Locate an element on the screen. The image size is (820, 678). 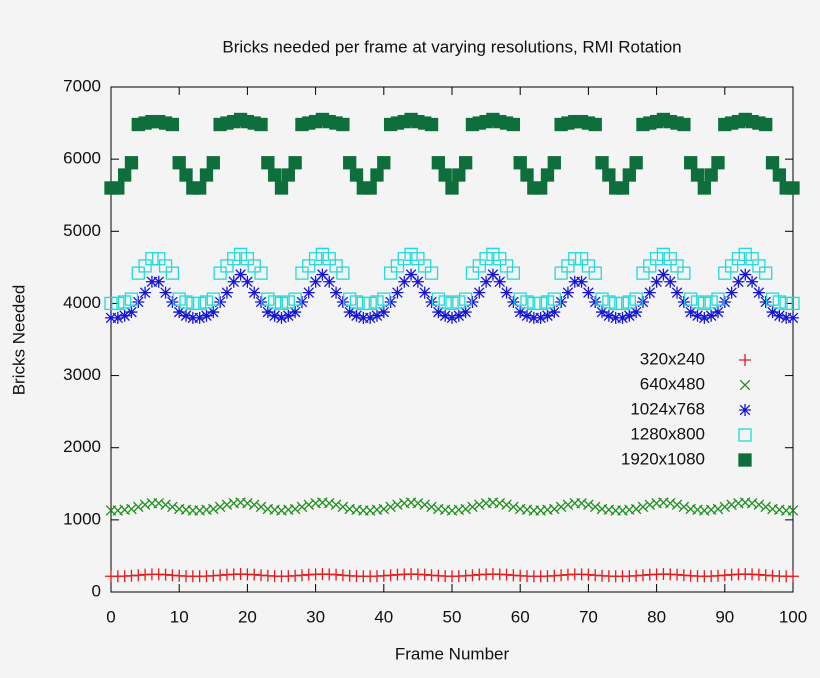
x-tick-label: 50 is located at coordinates (452, 616).